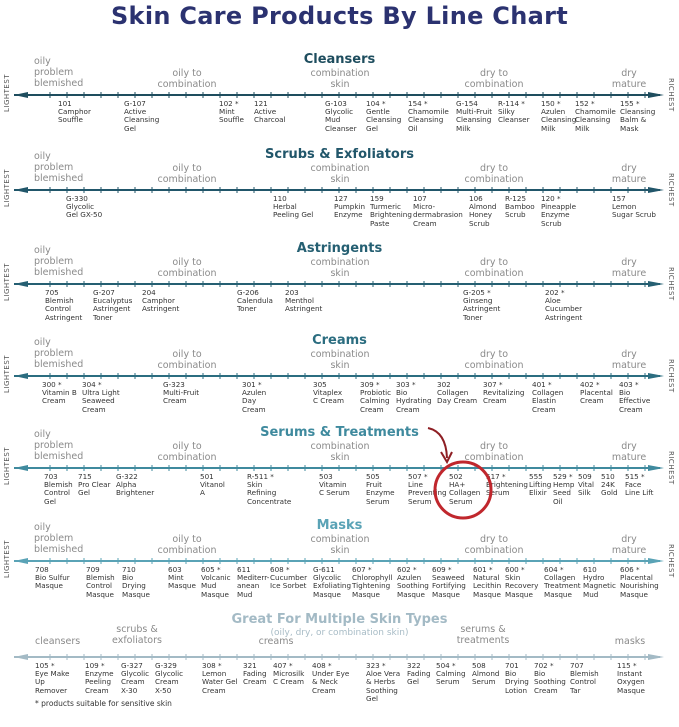  Describe the element at coordinates (289, 678) in the screenshot. I see `product-name: Microsilk C Cream` at that location.